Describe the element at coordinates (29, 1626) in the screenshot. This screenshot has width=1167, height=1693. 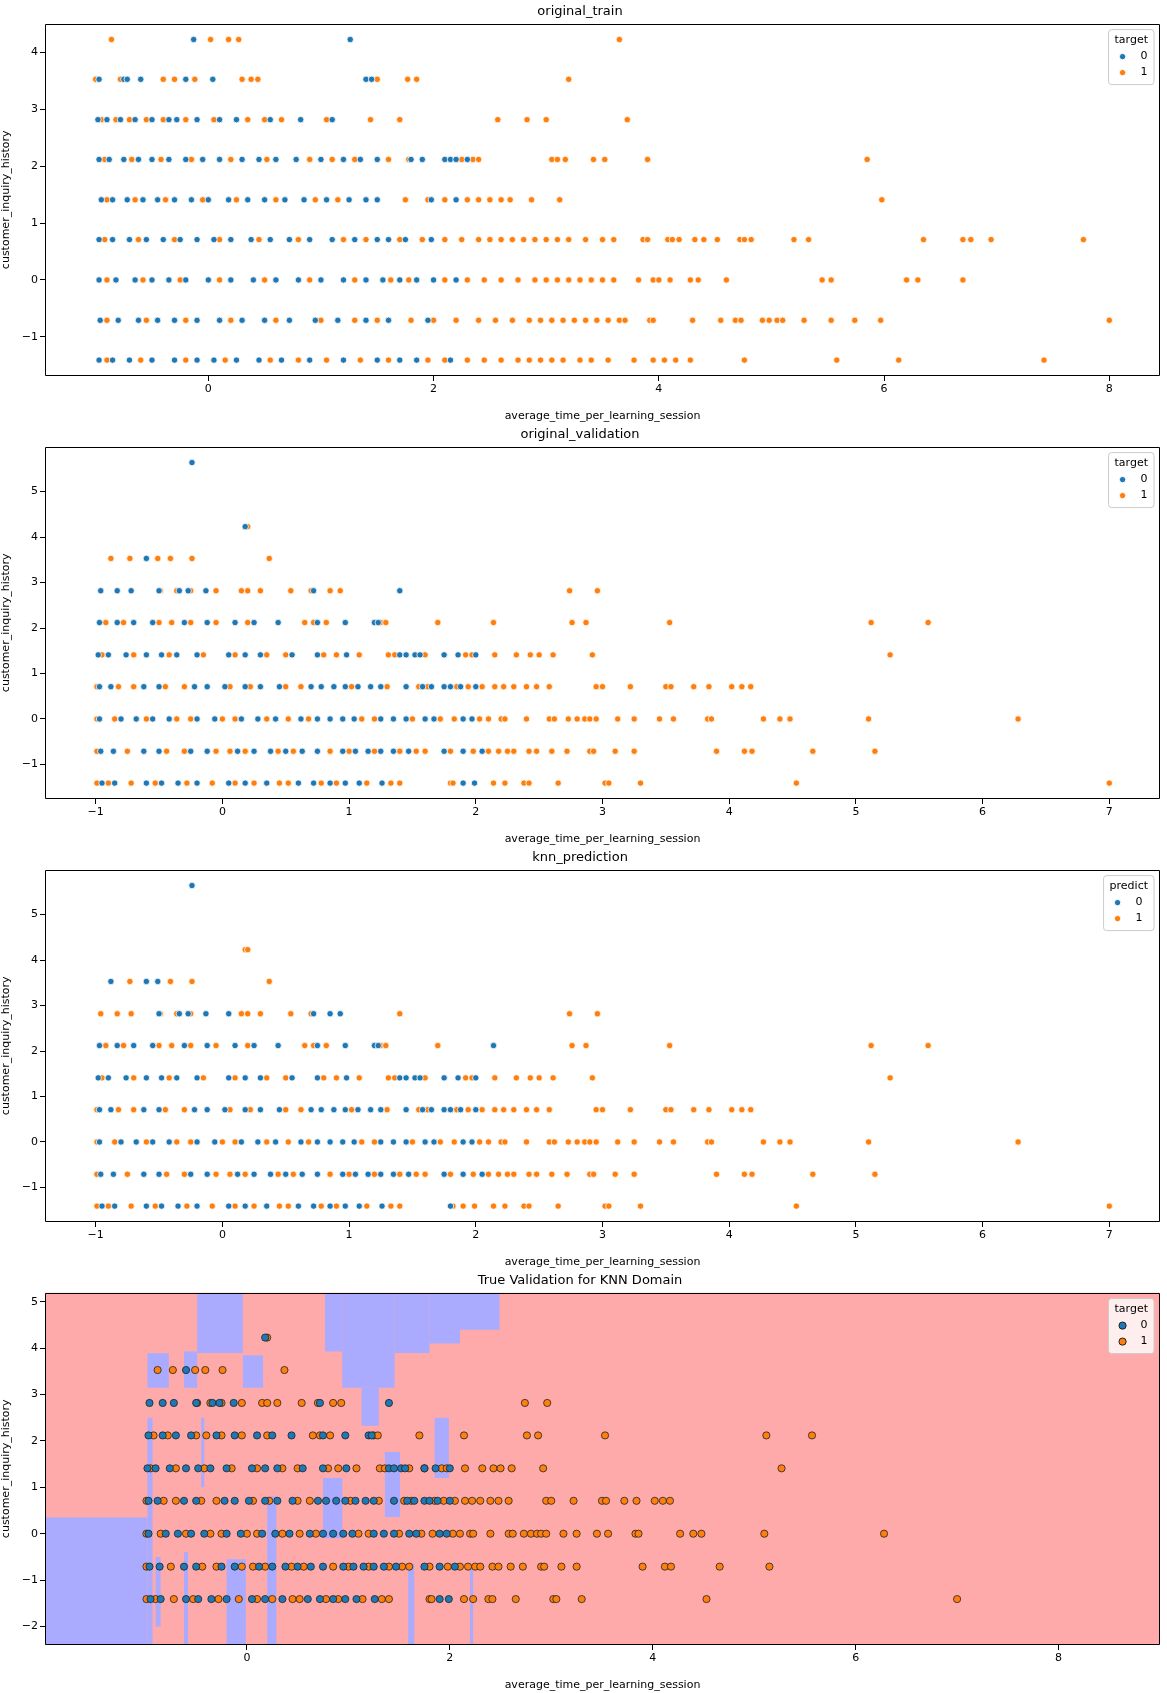
I see `y-tick-label: −2` at that location.